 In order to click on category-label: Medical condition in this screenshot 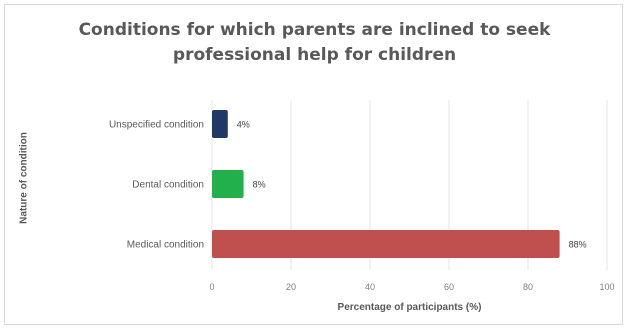, I will do `click(165, 245)`.